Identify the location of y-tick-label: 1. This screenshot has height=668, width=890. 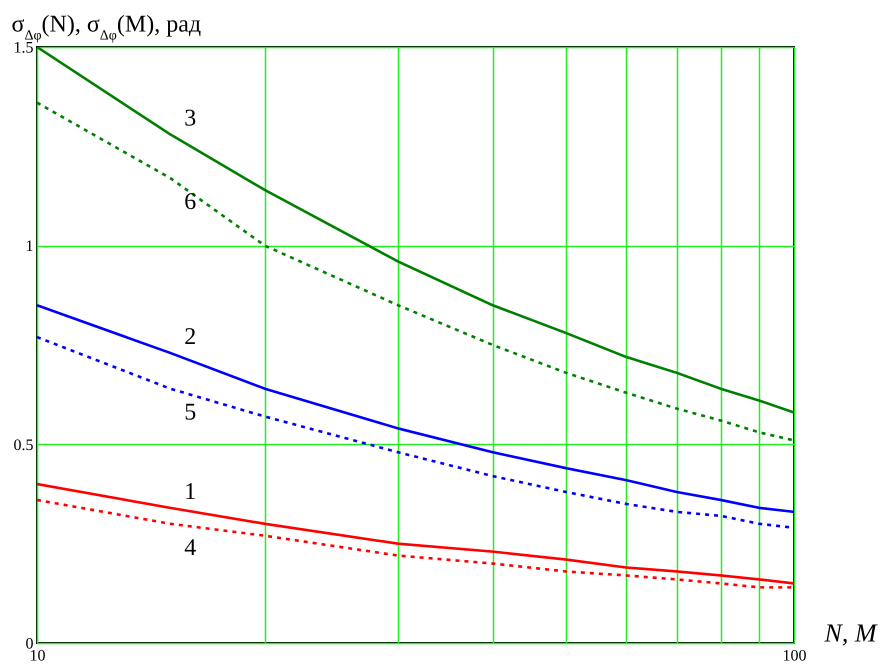
(30, 247).